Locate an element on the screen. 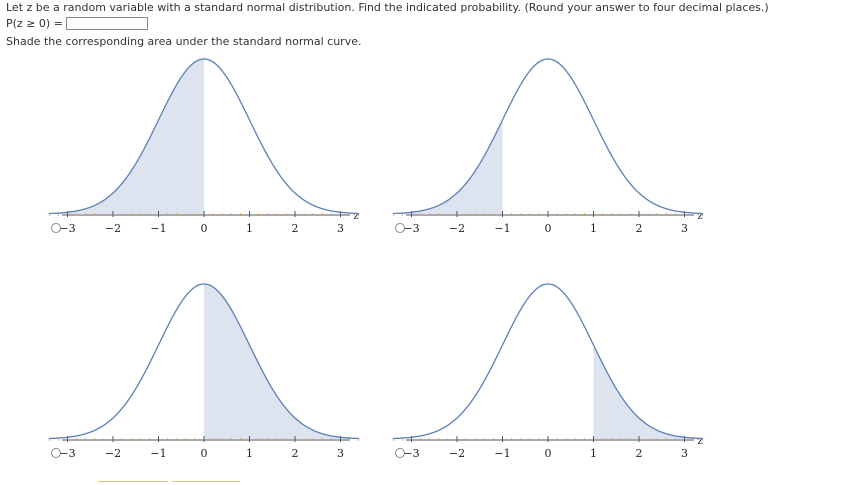 The image size is (864, 485). probability-row: P(z ≥ 0) = is located at coordinates (77, 23).